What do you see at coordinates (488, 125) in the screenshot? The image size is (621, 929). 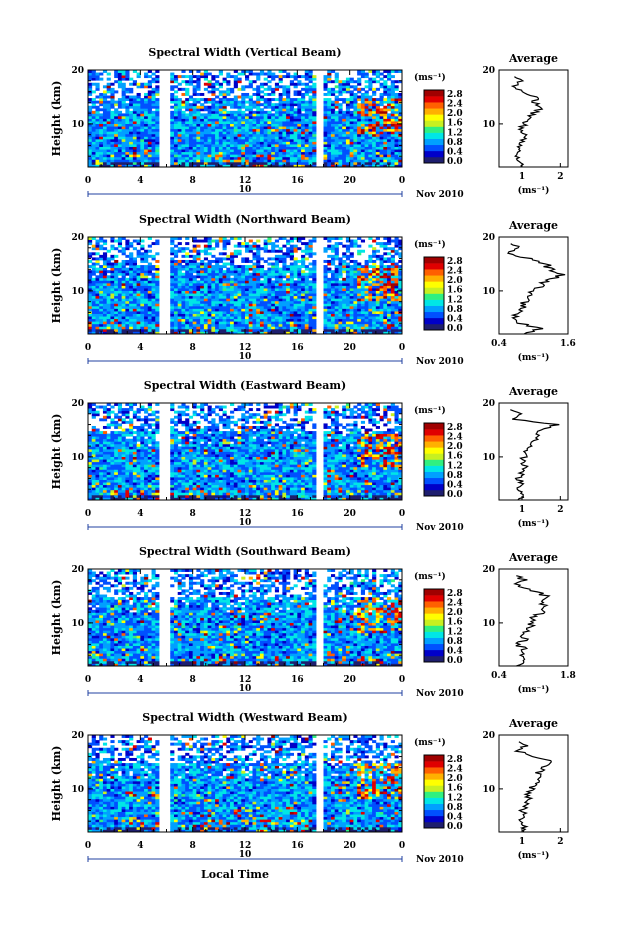 I see `average-y-tick-label: 10` at bounding box center [488, 125].